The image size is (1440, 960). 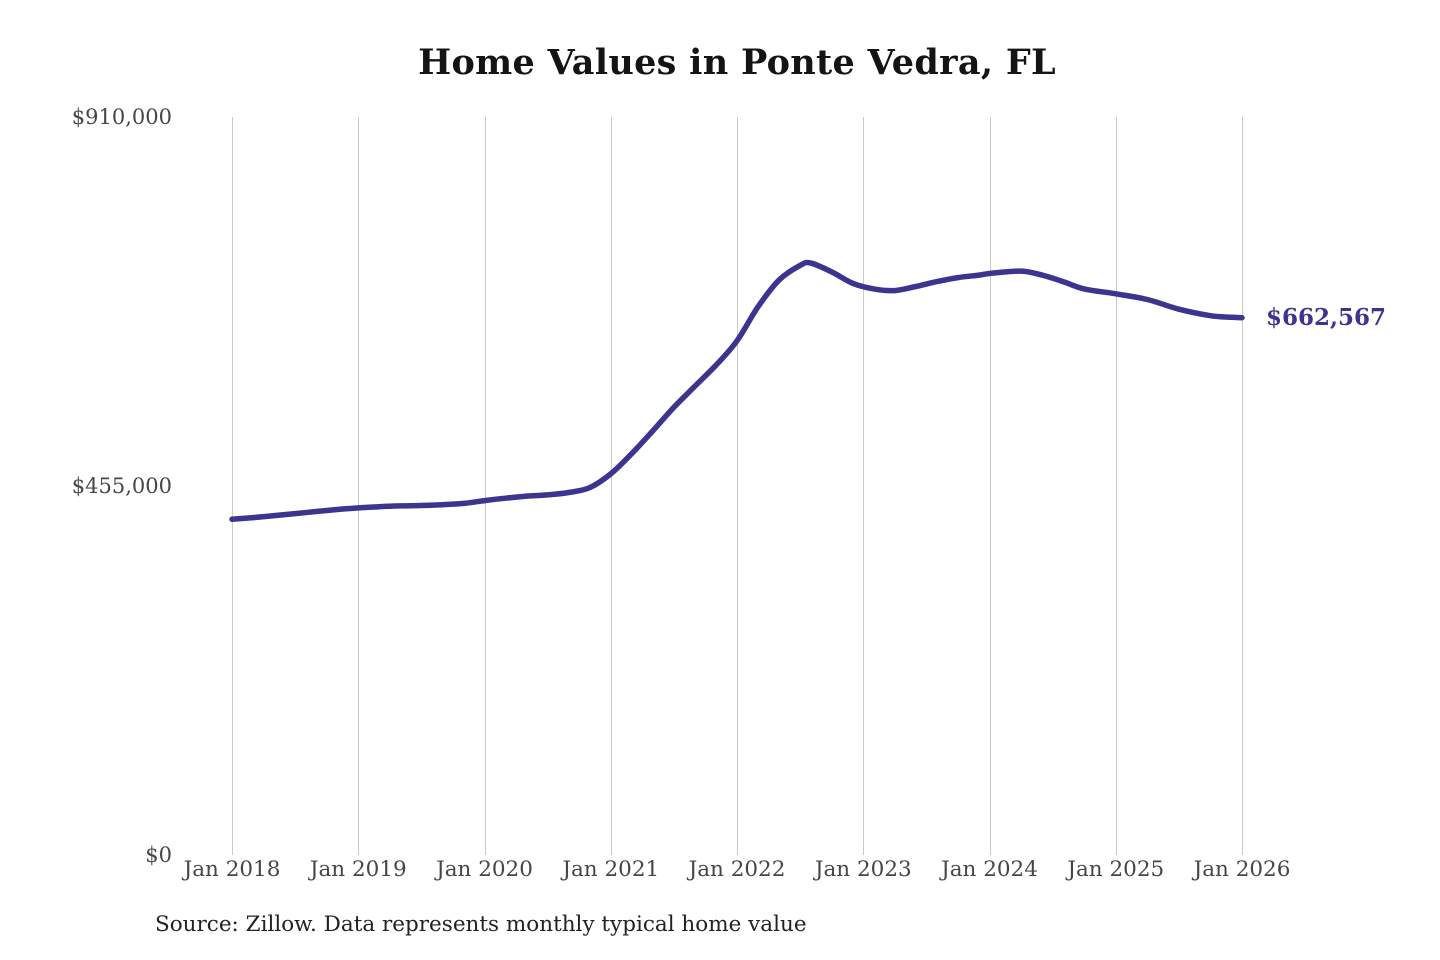 What do you see at coordinates (1242, 869) in the screenshot?
I see `x-tick-label-jan-2026: Jan 2026` at bounding box center [1242, 869].